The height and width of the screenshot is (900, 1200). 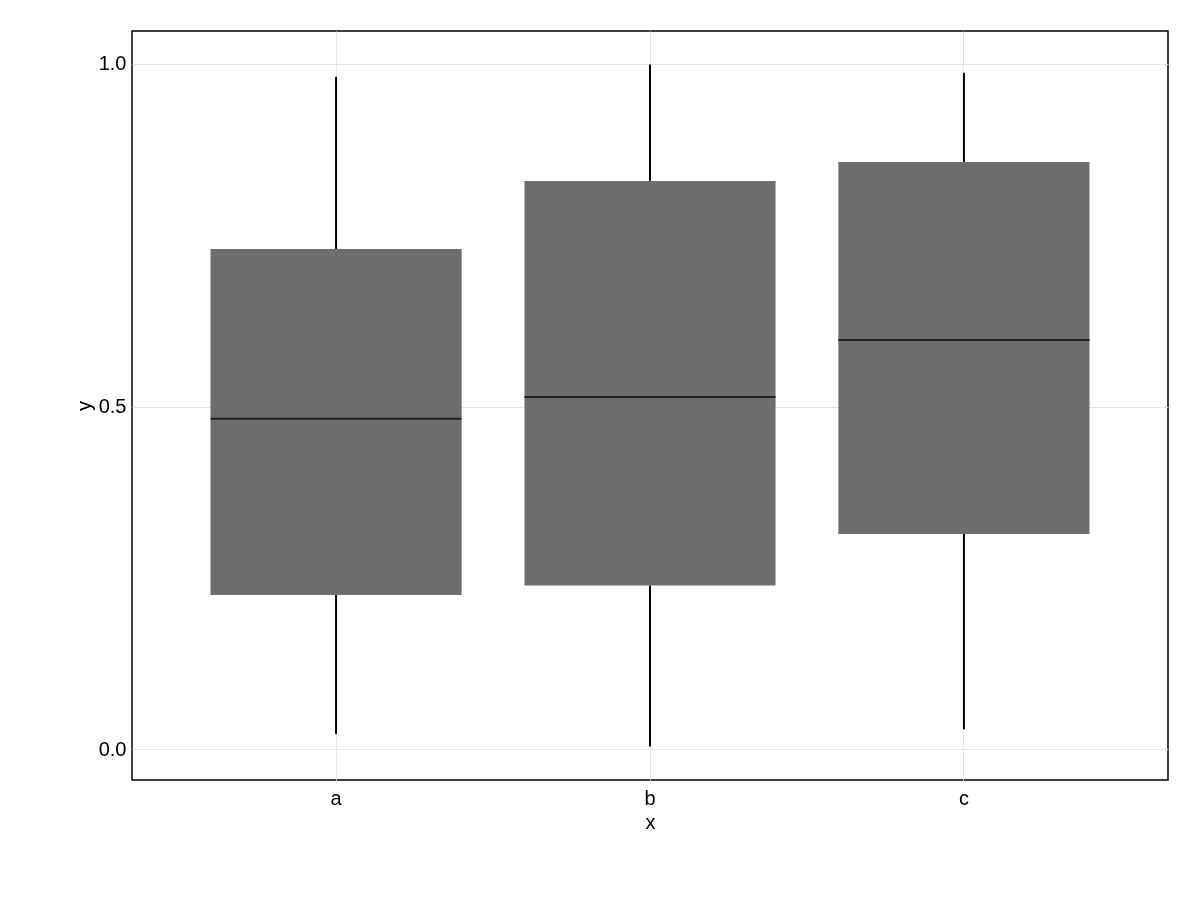 What do you see at coordinates (650, 821) in the screenshot?
I see `x-axis-title: x` at bounding box center [650, 821].